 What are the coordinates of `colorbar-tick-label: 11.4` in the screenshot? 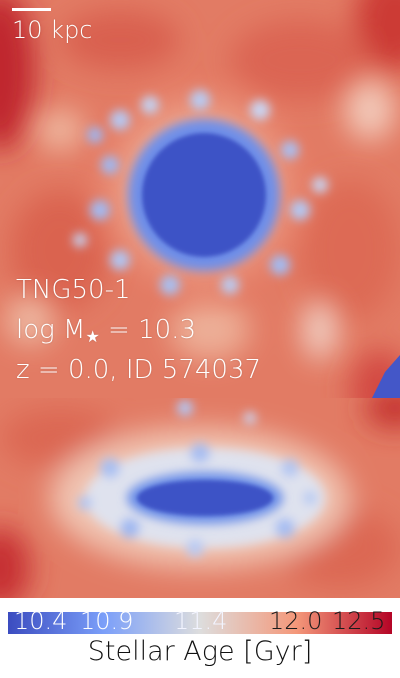 It's located at (201, 621).